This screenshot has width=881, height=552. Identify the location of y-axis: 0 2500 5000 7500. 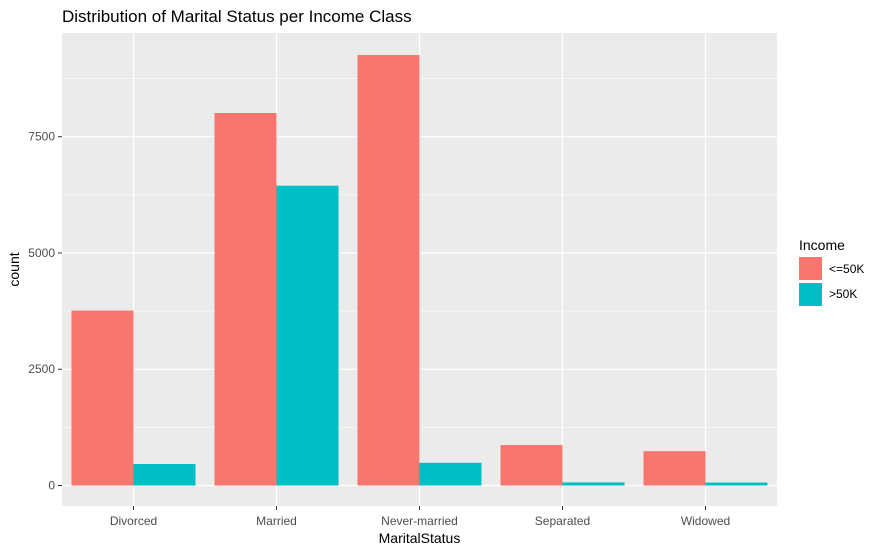
(45, 311).